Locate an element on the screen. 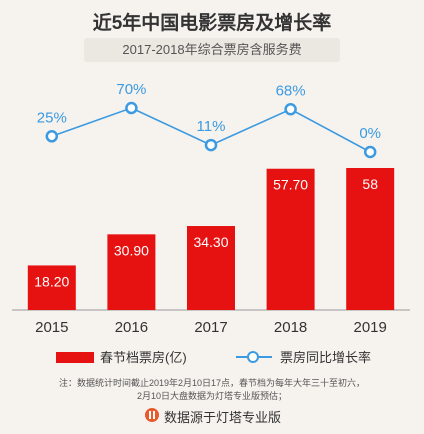 This screenshot has width=424, height=434. growth-rate-label-2015: 25% is located at coordinates (52, 117).